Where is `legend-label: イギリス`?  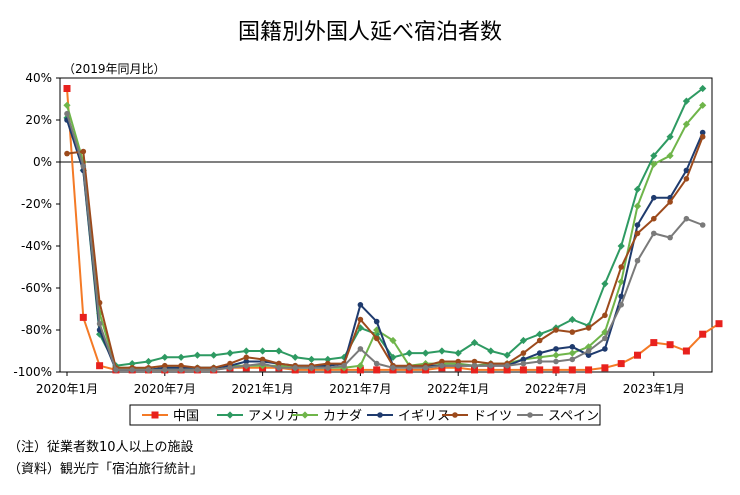
legend-label: イギリス is located at coordinates (424, 416).